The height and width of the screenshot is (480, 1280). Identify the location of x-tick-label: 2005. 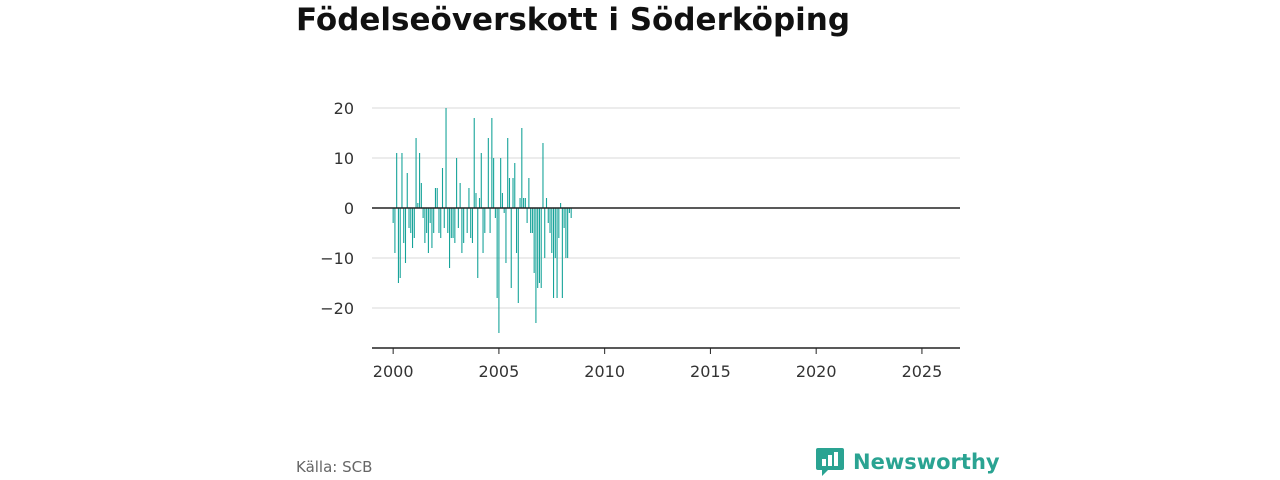
(499, 371).